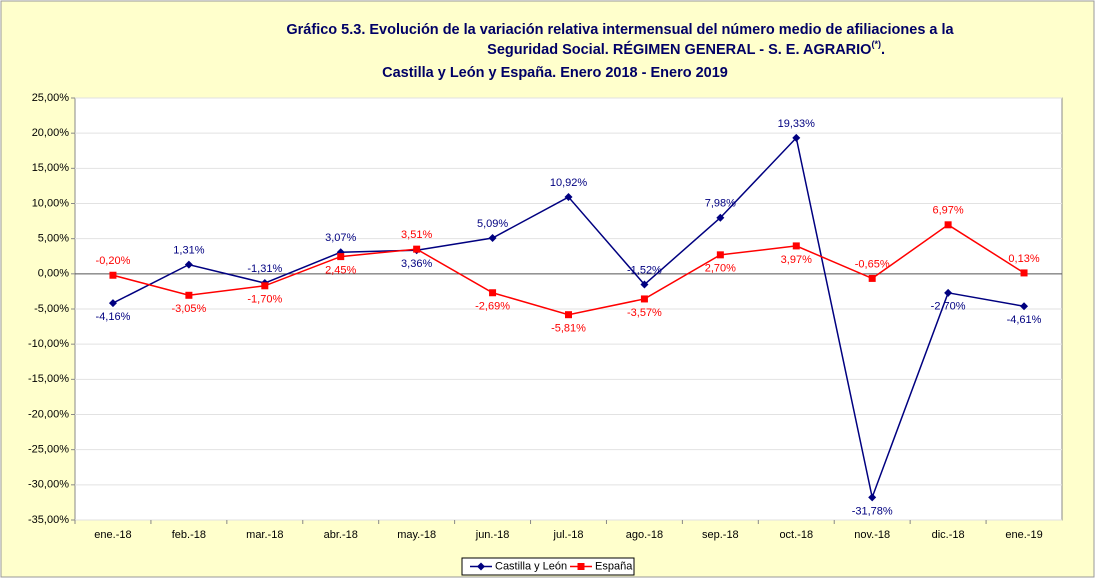  Describe the element at coordinates (51, 133) in the screenshot. I see `y-tick-label: 20,00%` at that location.